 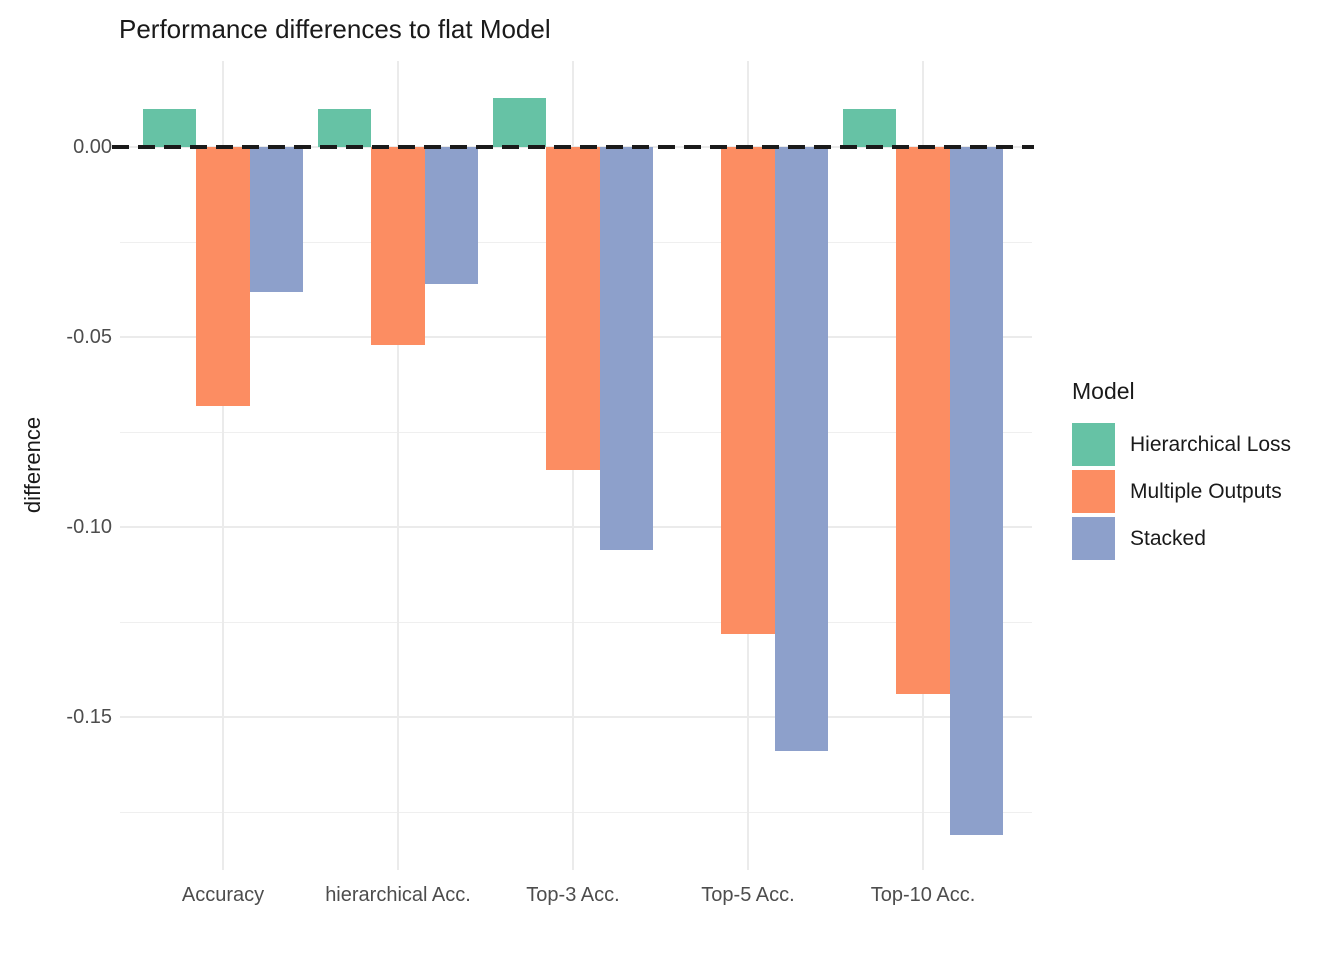 I want to click on legend-item: Hierarchical Loss, so click(x=1181, y=444).